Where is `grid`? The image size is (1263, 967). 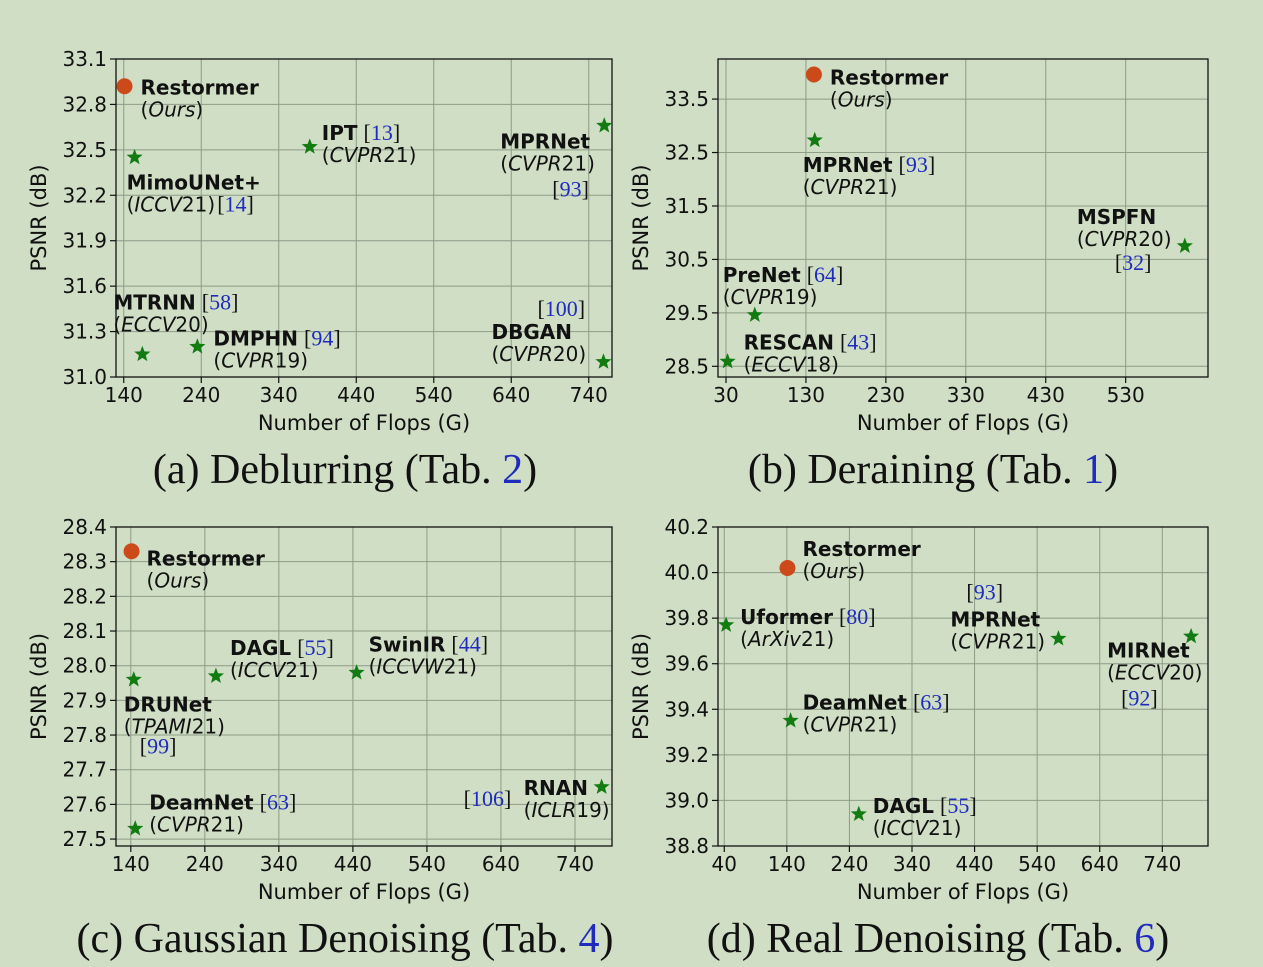
grid is located at coordinates (963, 218).